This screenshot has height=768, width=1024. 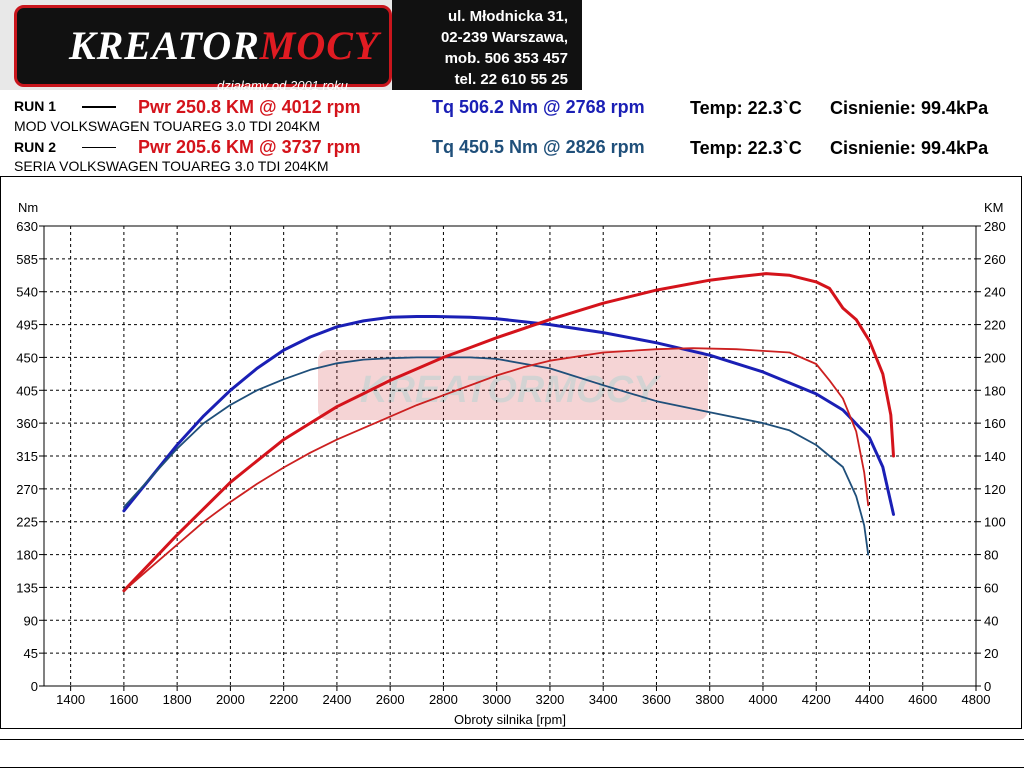 What do you see at coordinates (816, 699) in the screenshot?
I see `x-tick-label: 4200` at bounding box center [816, 699].